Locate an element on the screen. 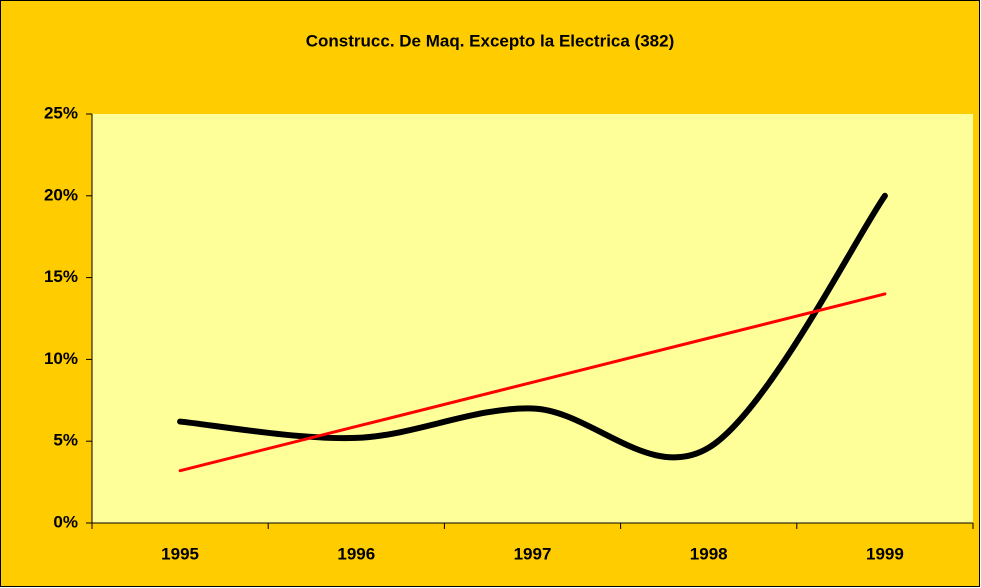 The image size is (981, 588). x-tick-label: 1997 is located at coordinates (533, 553).